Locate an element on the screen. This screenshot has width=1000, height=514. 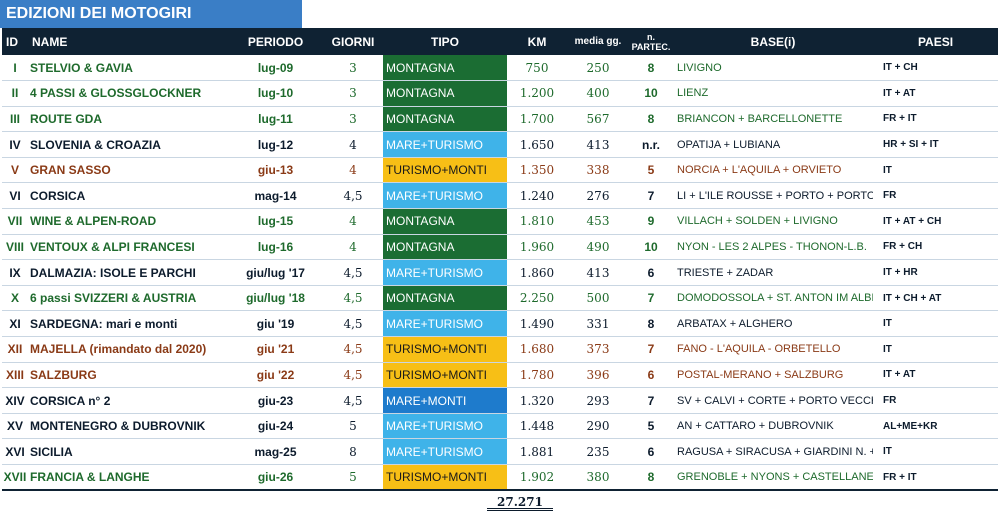
cell-km: 1.700 is located at coordinates (537, 119).